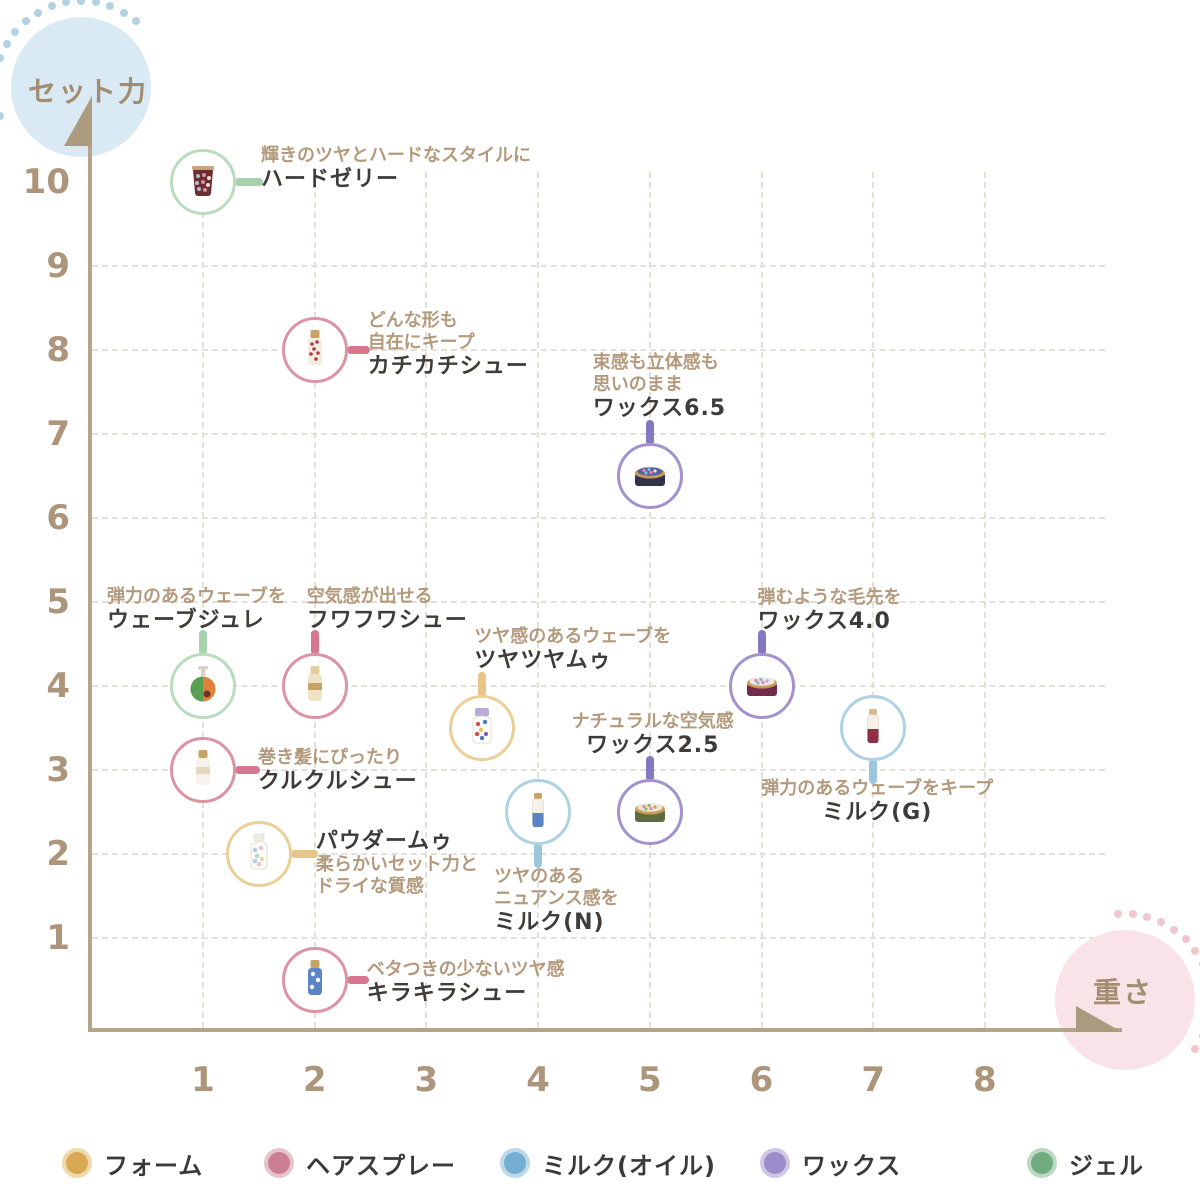  What do you see at coordinates (655, 362) in the screenshot?
I see `product-caption: 束感も立体感も` at bounding box center [655, 362].